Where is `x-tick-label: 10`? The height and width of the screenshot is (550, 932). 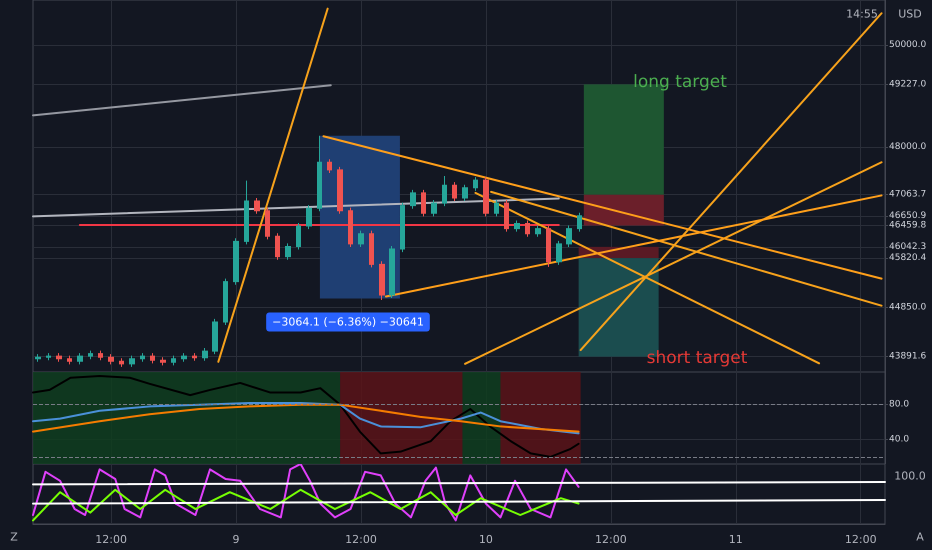 x-tick-label: 10 is located at coordinates (485, 539).